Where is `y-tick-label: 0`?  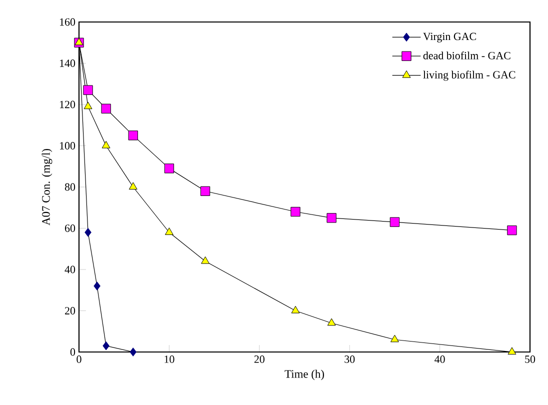
y-tick-label: 0 is located at coordinates (73, 352).